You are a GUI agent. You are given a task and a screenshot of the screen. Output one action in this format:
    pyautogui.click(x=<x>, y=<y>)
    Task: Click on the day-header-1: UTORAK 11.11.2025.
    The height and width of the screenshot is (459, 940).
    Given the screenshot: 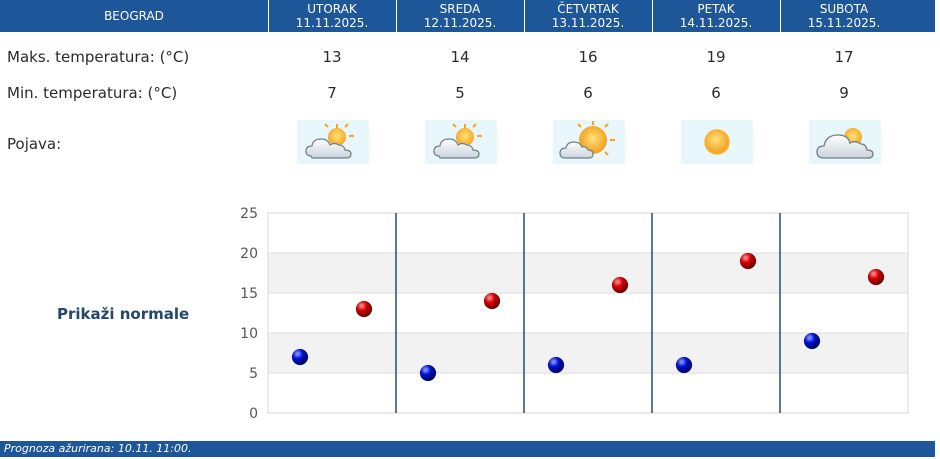 What is the action you would take?
    pyautogui.click(x=332, y=16)
    